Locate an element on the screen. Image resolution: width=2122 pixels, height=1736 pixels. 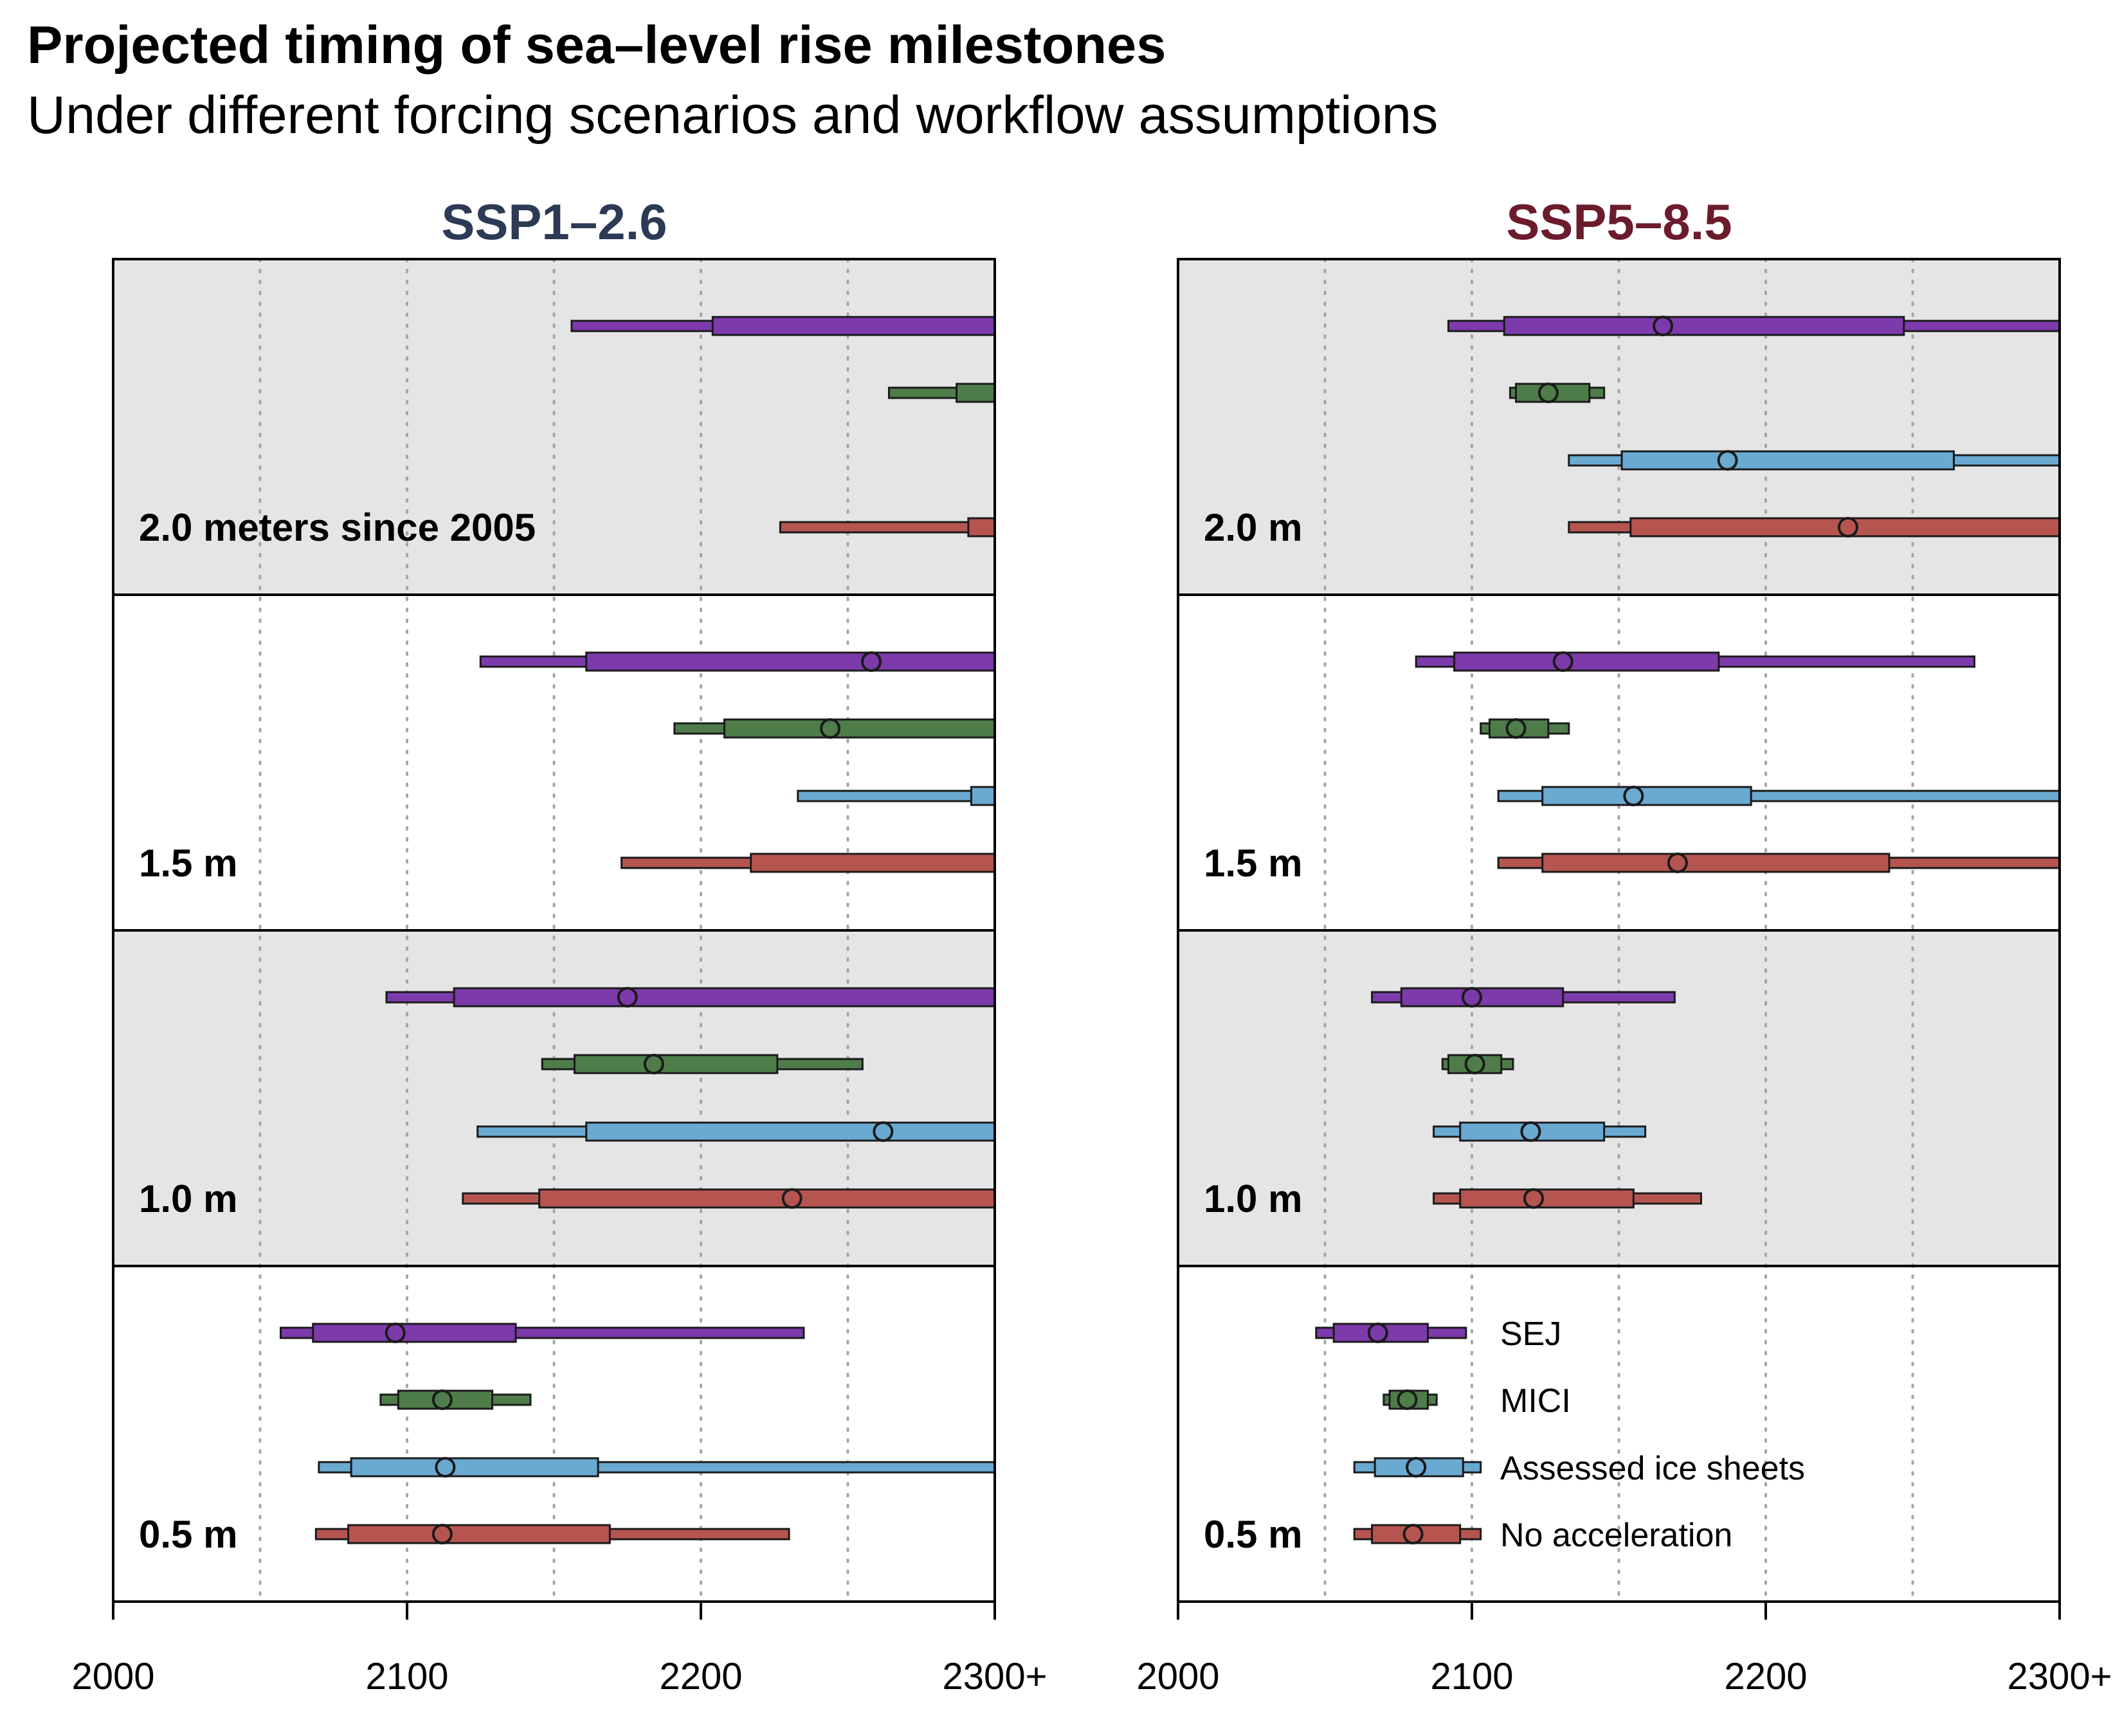
ssp5-8-5-1-0-m-mici-median-dot is located at coordinates (1474, 1064).